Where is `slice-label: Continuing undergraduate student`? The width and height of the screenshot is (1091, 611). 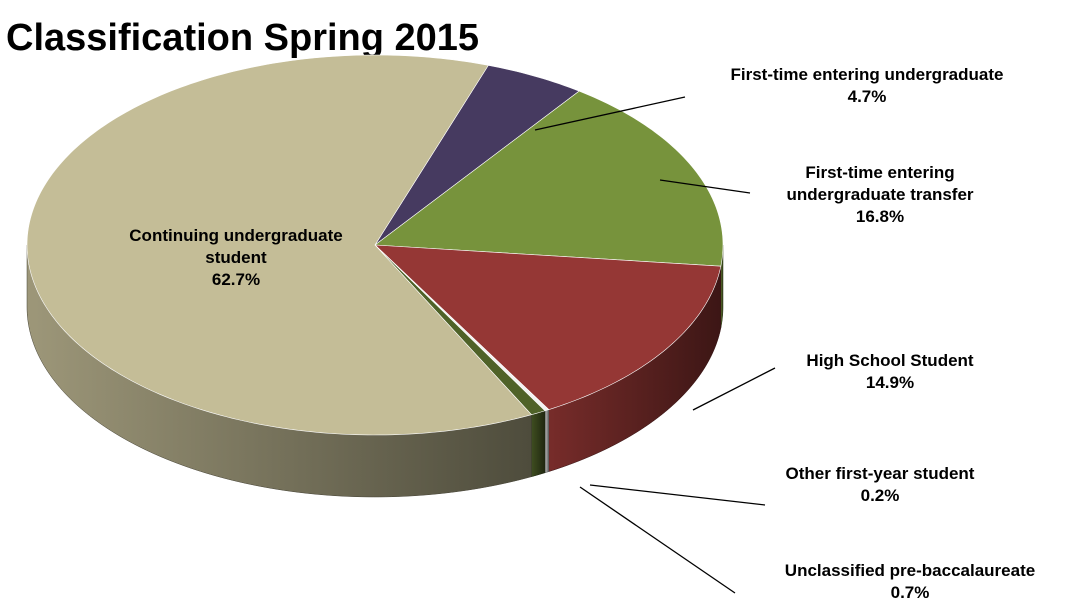 slice-label: Continuing undergraduate student is located at coordinates (235, 246).